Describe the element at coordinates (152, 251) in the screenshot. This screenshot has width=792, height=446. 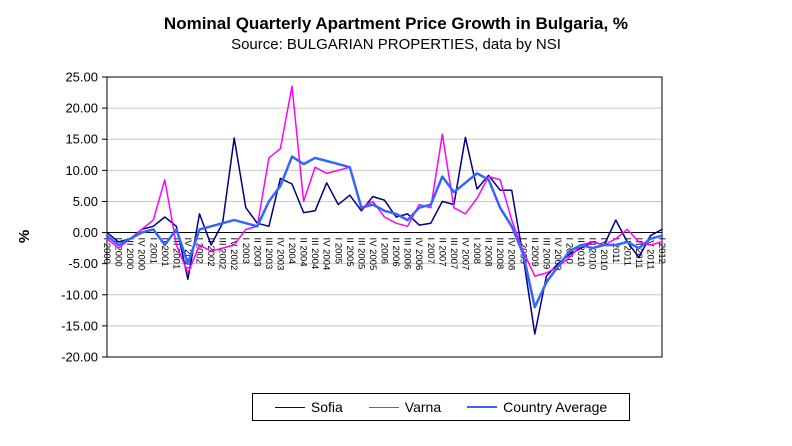
I see `x-tick-label: I 2001` at that location.